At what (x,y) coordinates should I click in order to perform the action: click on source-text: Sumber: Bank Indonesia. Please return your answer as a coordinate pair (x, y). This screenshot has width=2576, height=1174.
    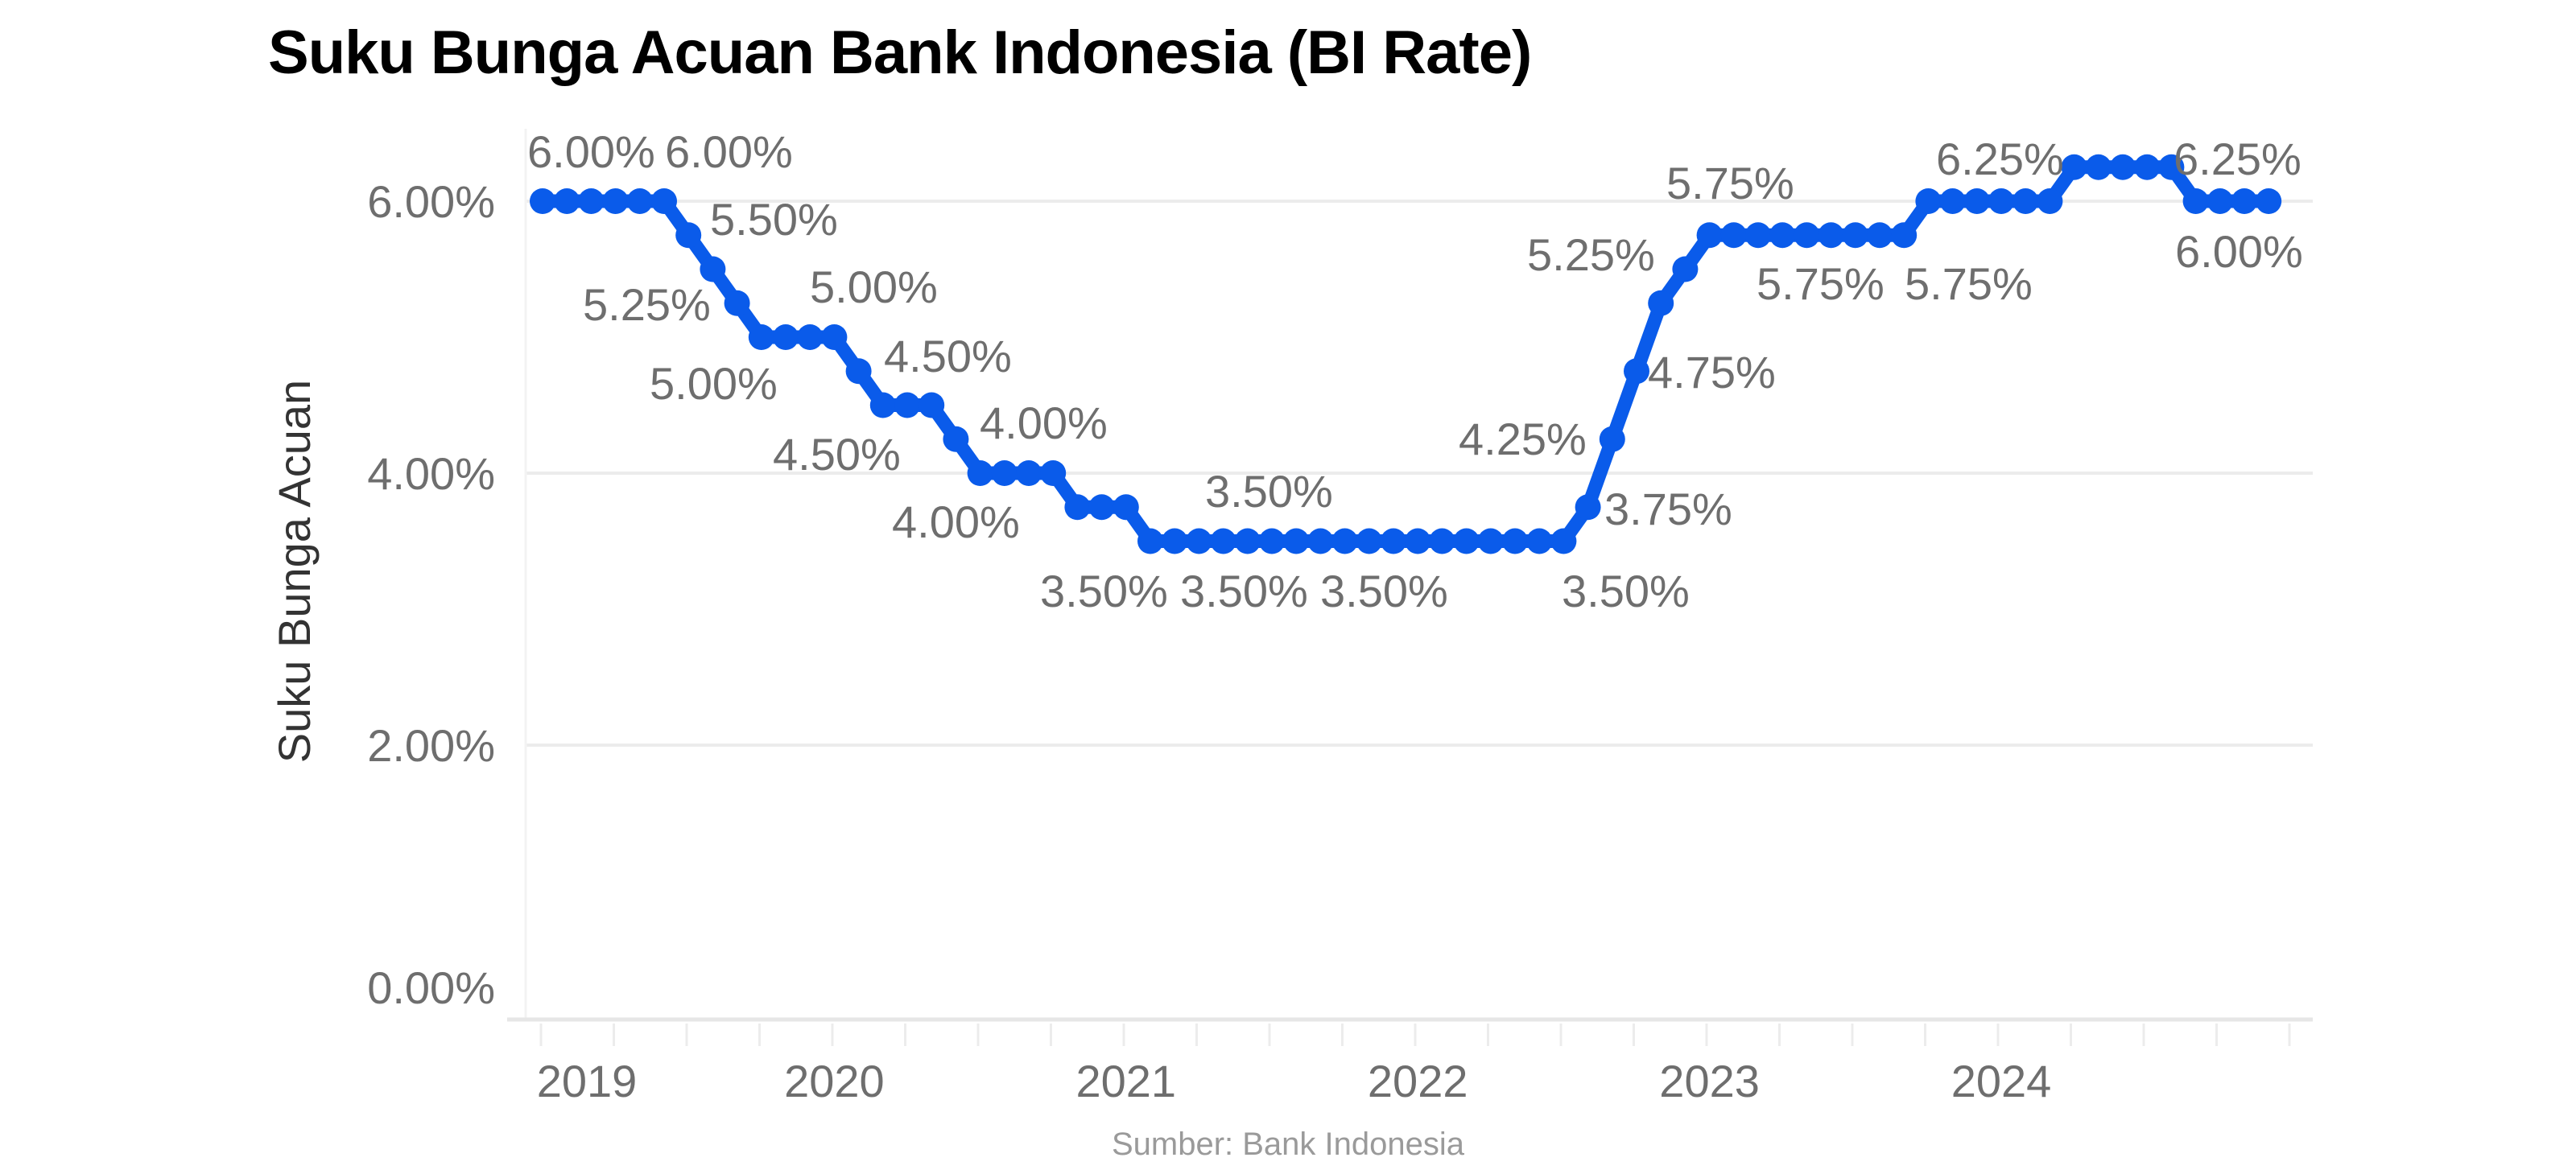
    Looking at the image, I should click on (1288, 1144).